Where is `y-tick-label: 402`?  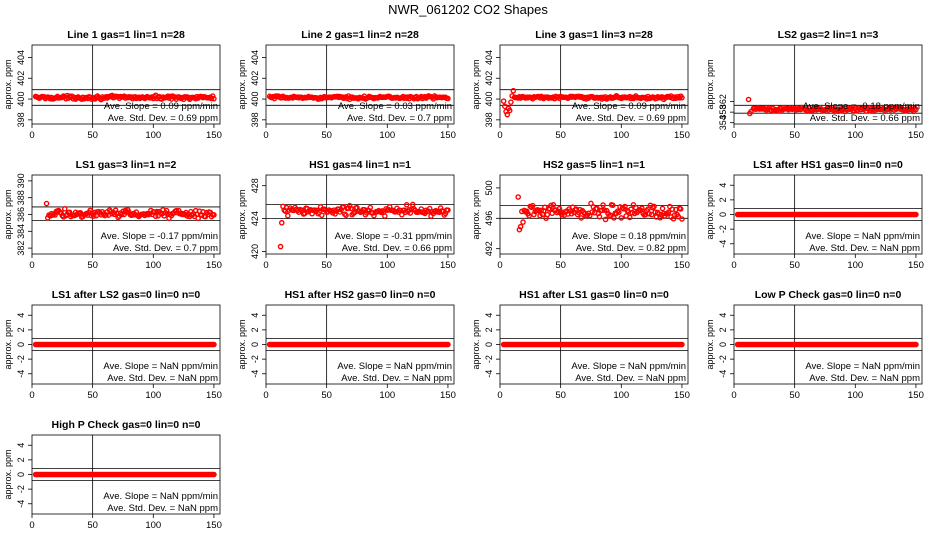
y-tick-label: 402 is located at coordinates (489, 78).